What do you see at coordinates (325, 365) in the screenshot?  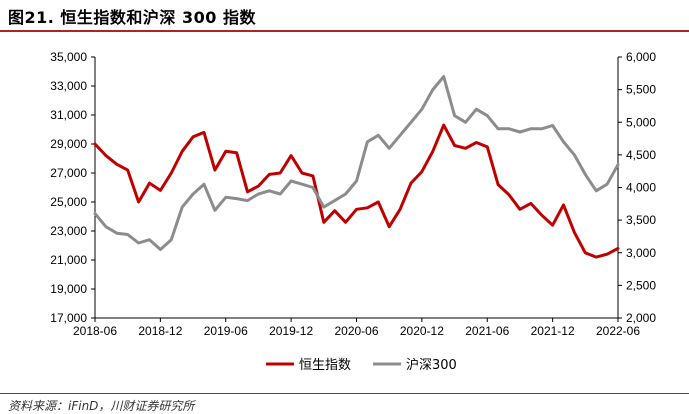 I see `legend-label: 恒生指数` at bounding box center [325, 365].